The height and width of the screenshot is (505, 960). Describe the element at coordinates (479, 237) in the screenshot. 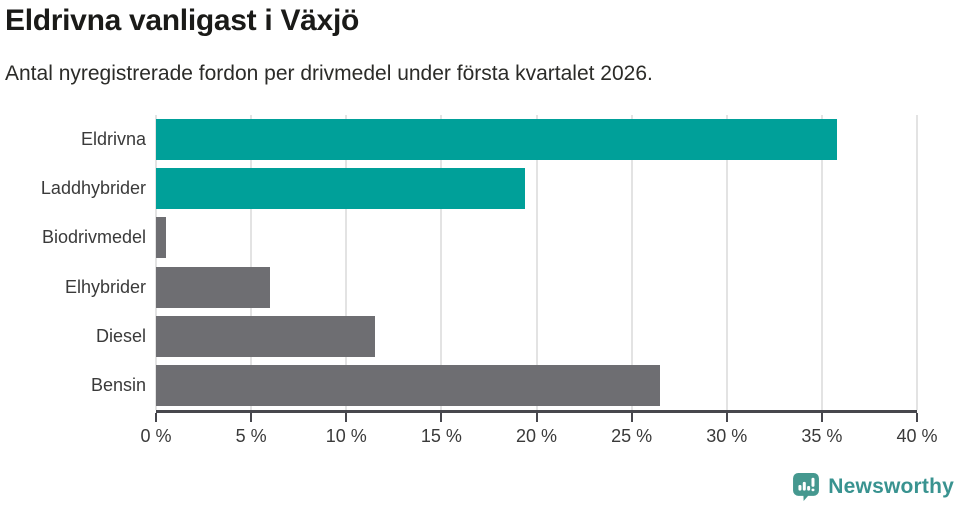

I see `bar-row-biodrivmedel: Biodrivmedel` at that location.